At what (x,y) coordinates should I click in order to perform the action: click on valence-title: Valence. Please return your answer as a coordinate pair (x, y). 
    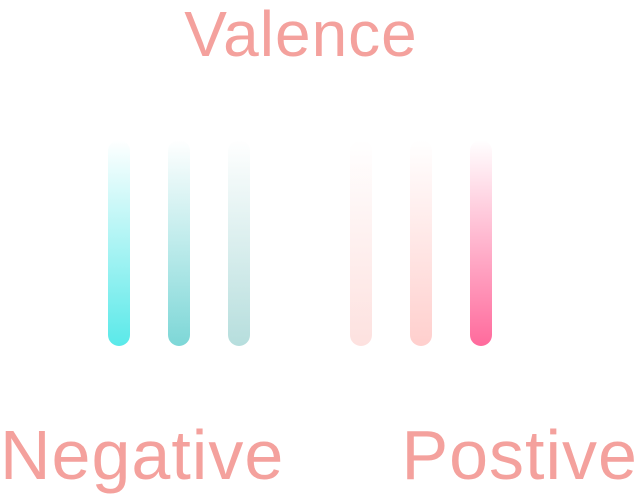
    Looking at the image, I should click on (301, 35).